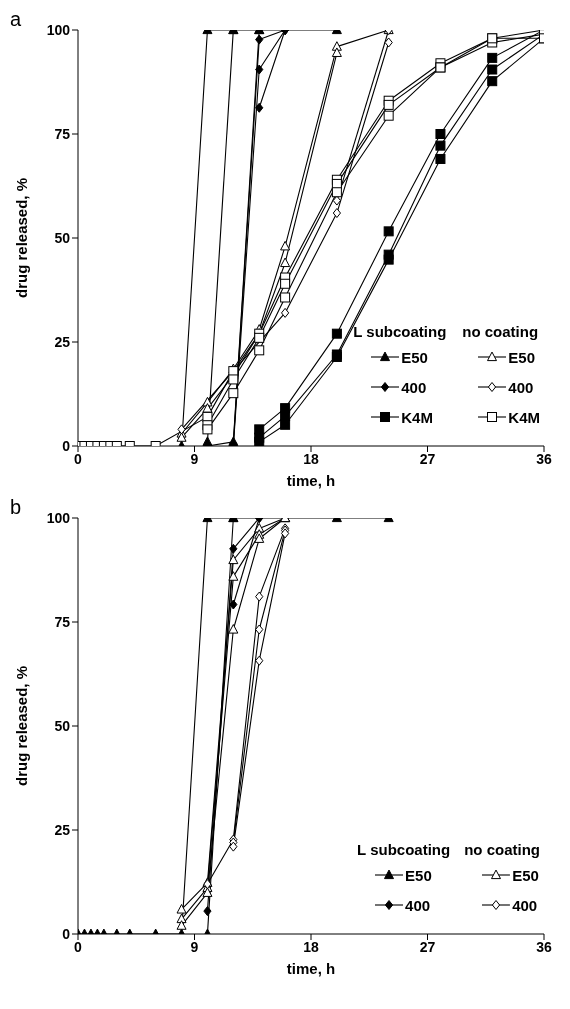  What do you see at coordinates (16, 507) in the screenshot?
I see `chart-title: b` at bounding box center [16, 507].